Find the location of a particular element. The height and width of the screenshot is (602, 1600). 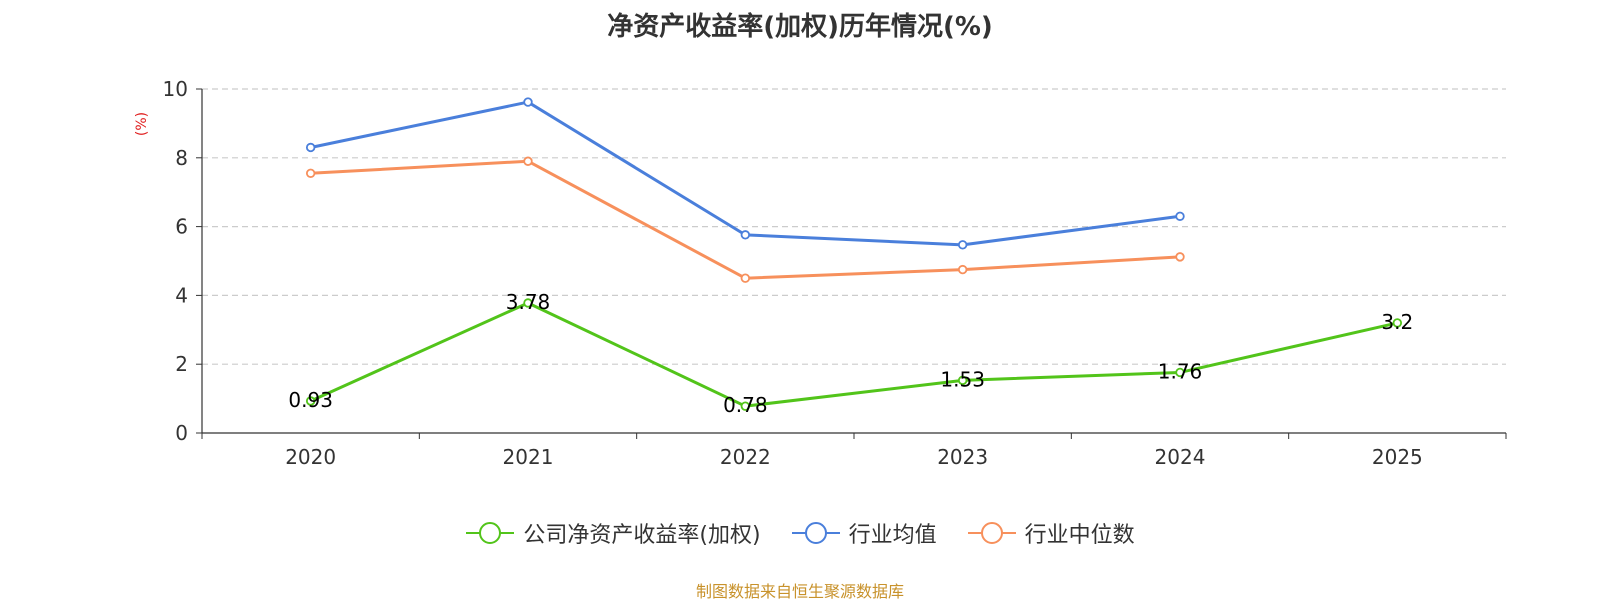

y-axis-label: (%) is located at coordinates (142, 124).